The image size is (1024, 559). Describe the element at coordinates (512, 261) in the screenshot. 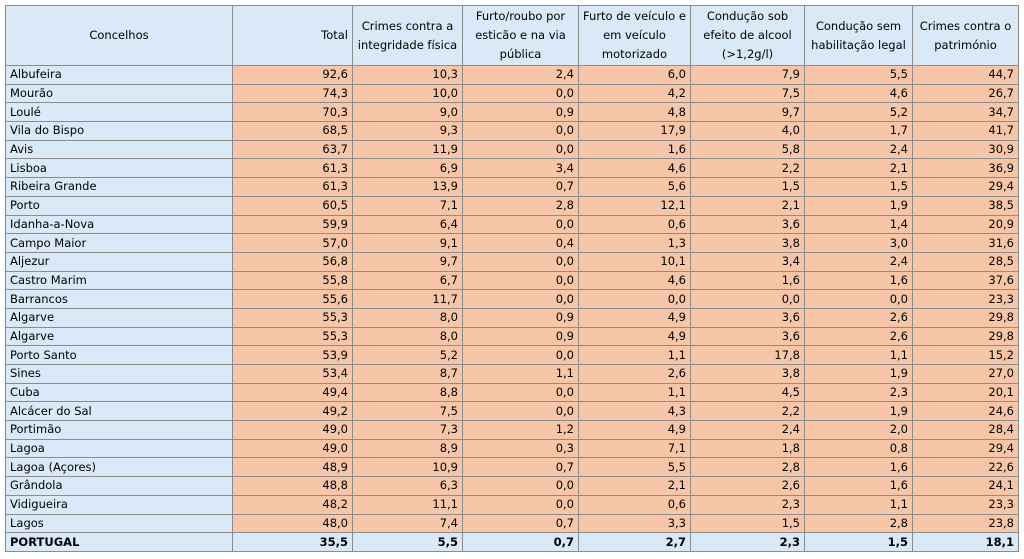

I see `data-row: Aljezur 56,8 9,7 0,0 10,1 3,4 2,4 28,5` at that location.